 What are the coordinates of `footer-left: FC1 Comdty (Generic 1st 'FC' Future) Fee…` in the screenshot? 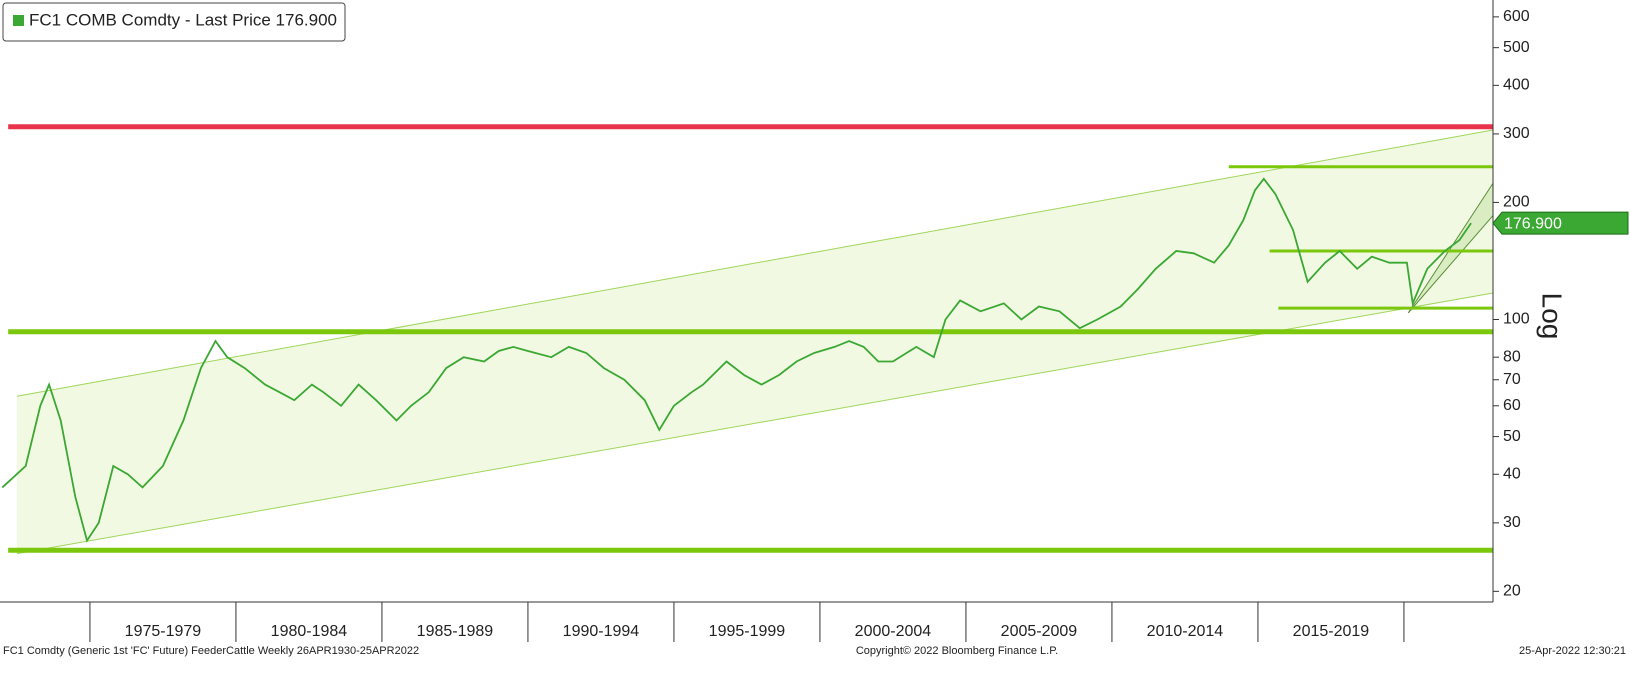 It's located at (211, 651).